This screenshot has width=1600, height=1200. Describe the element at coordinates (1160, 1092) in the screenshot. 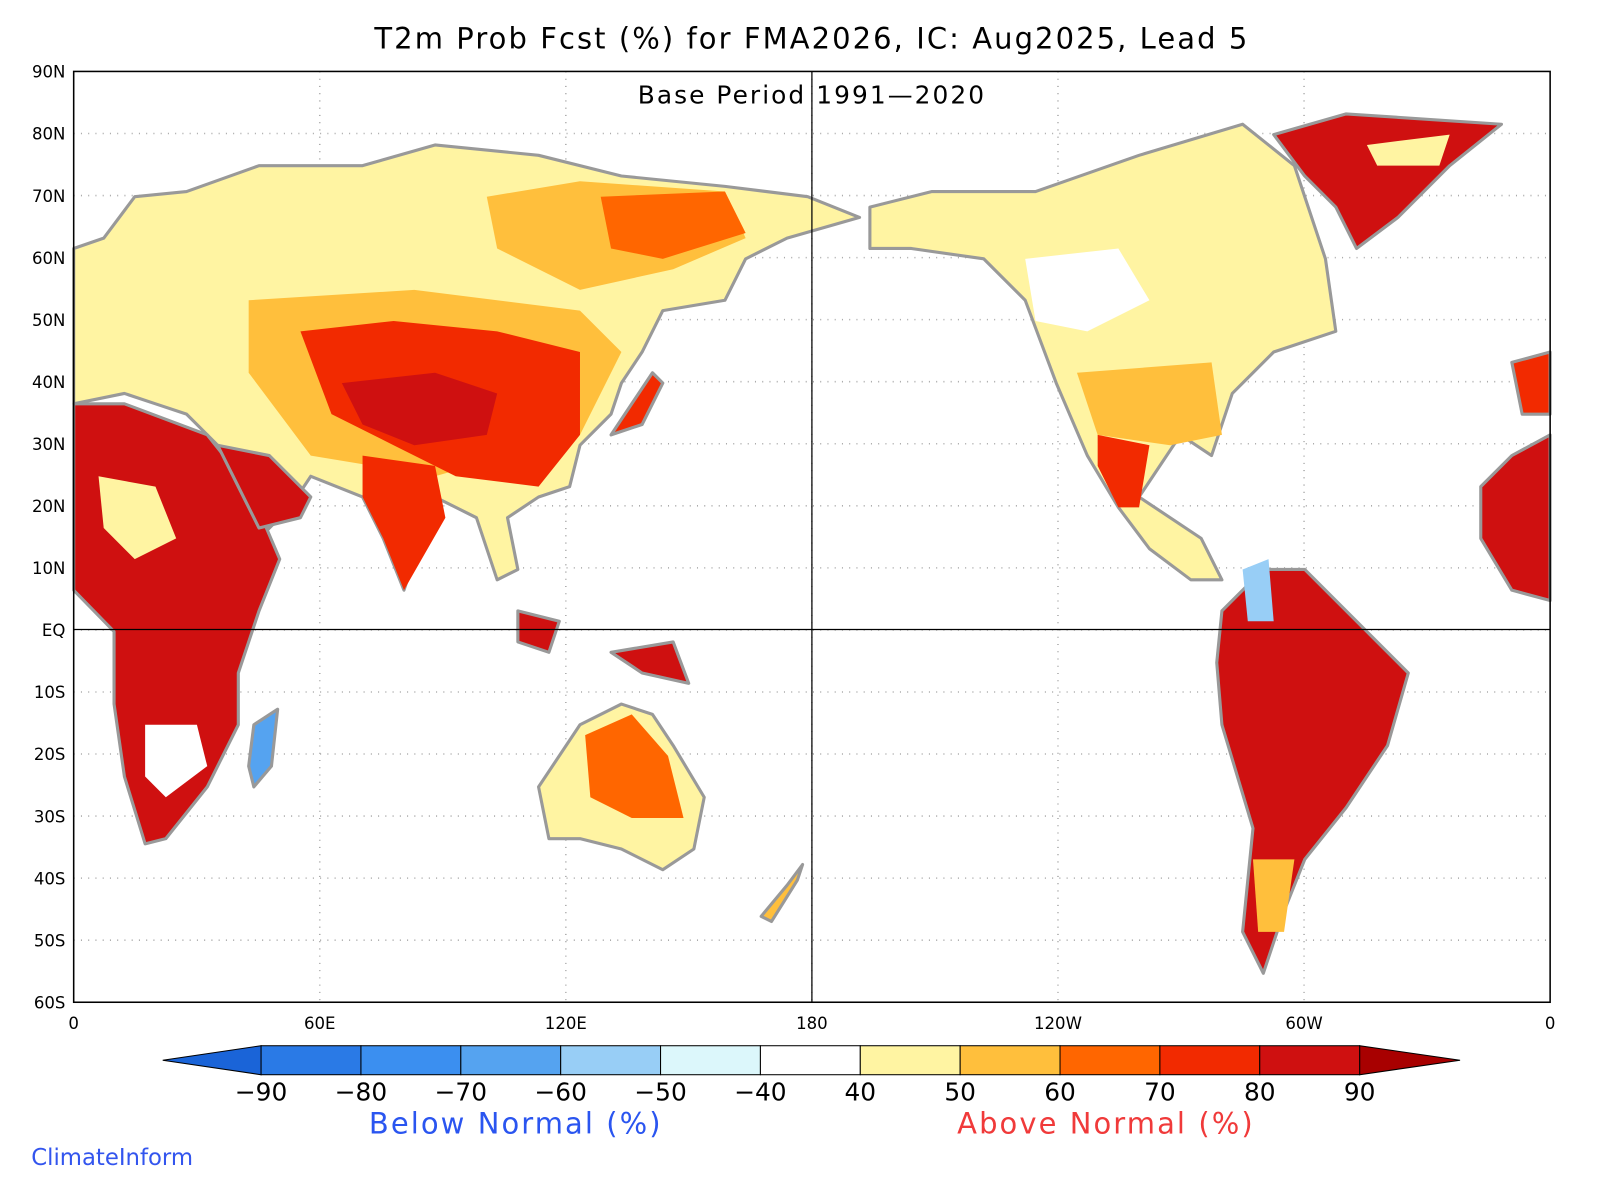

I see `colorbar-tick-label: 70` at that location.